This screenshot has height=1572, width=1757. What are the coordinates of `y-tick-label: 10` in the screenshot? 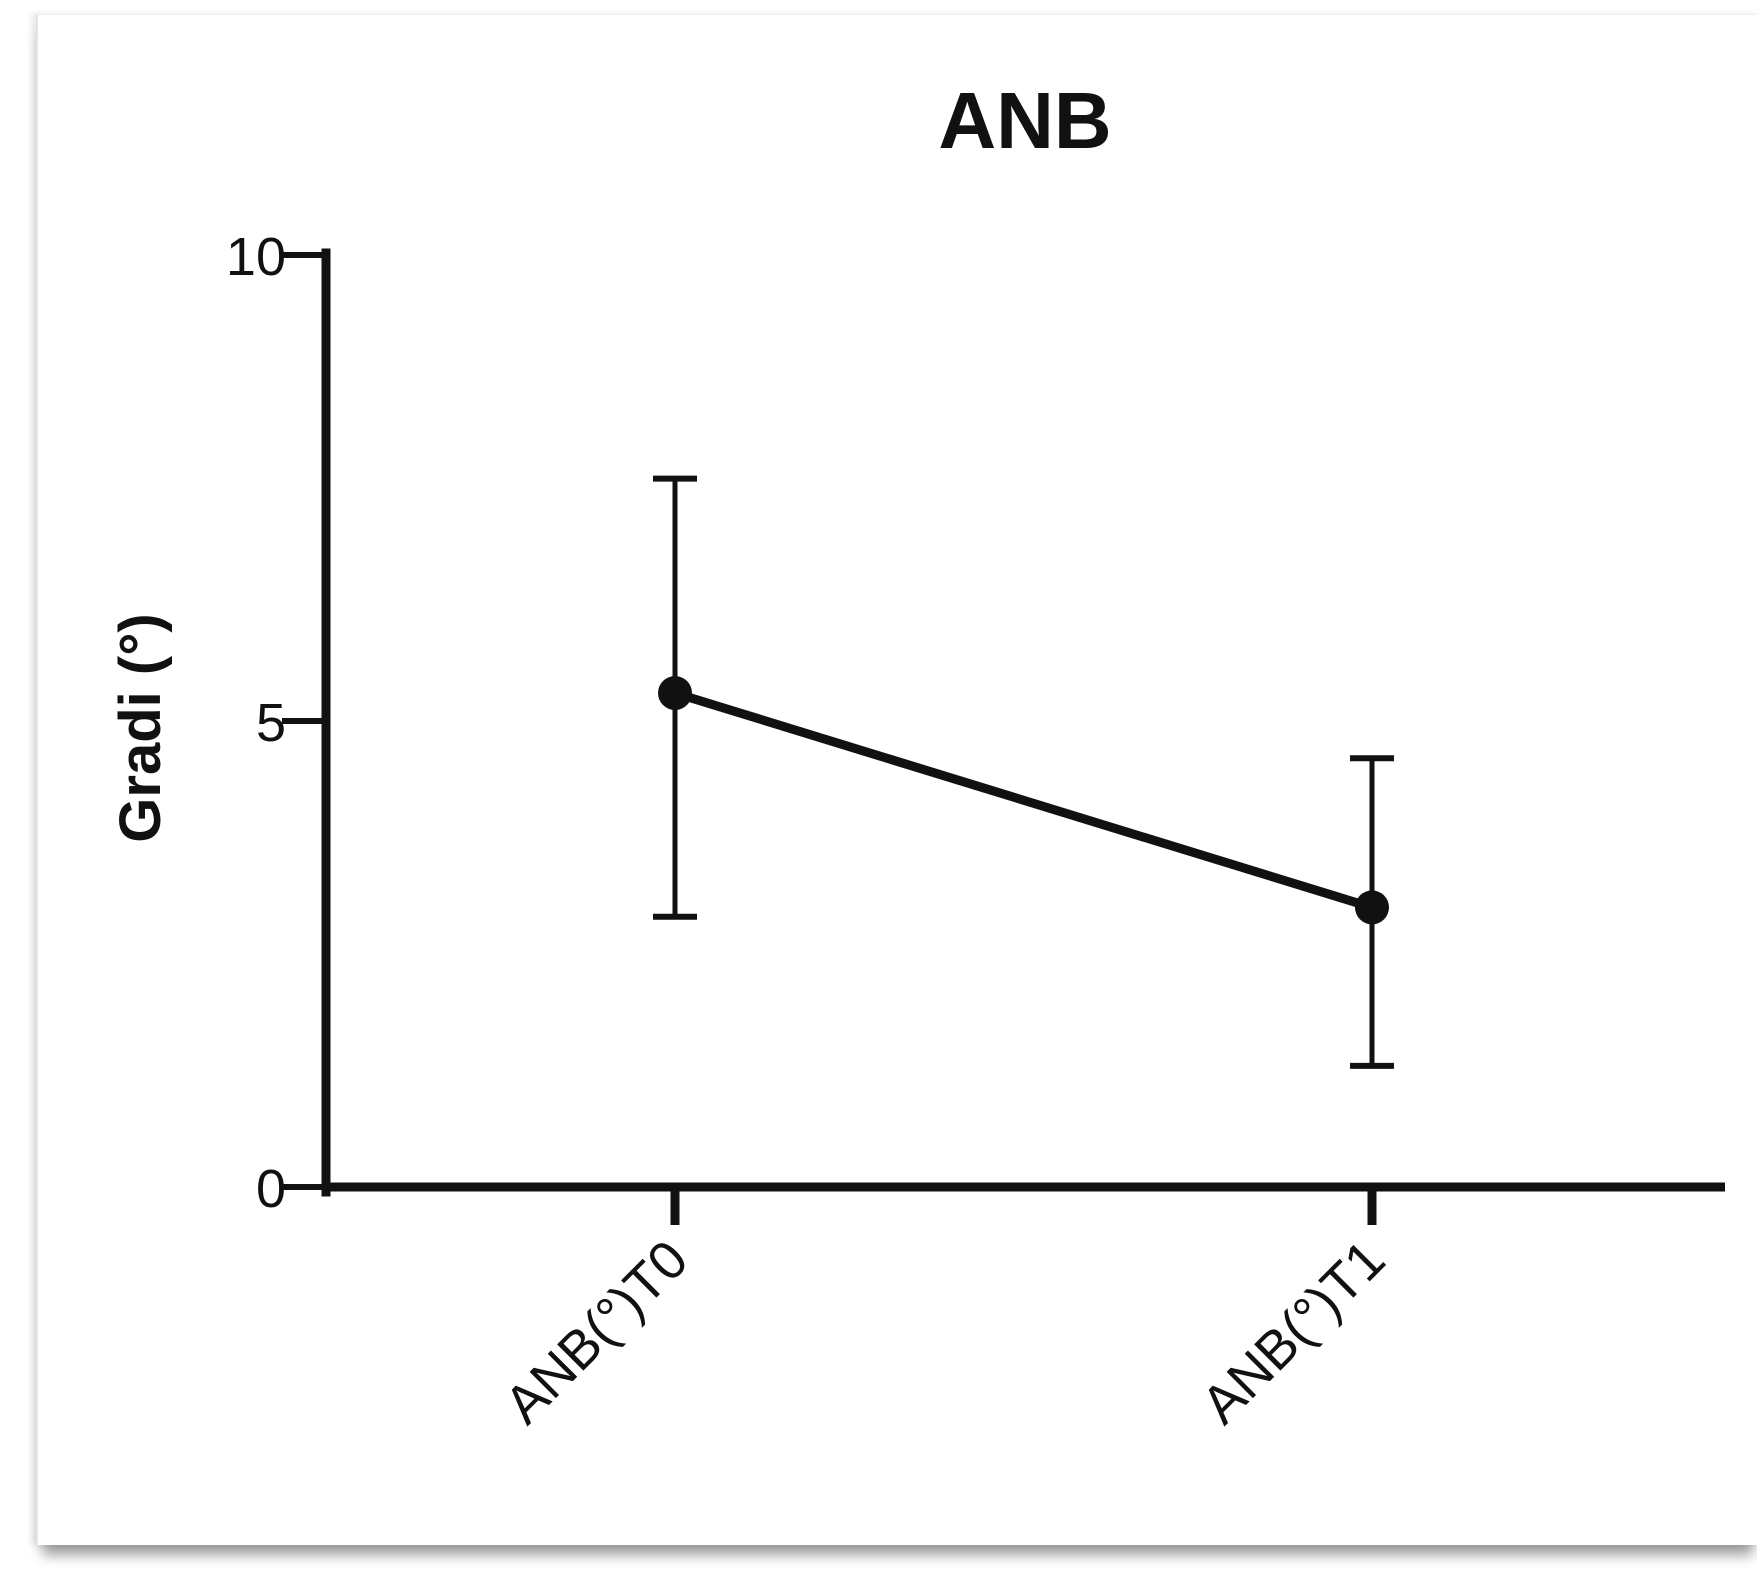 It's located at (256, 257).